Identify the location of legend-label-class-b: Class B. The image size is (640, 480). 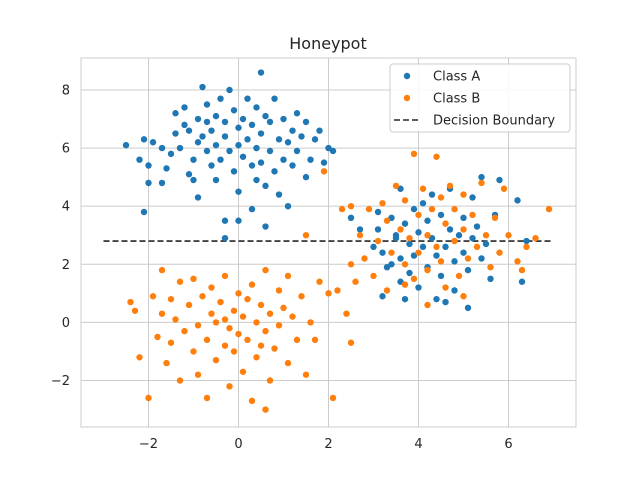
(456, 99).